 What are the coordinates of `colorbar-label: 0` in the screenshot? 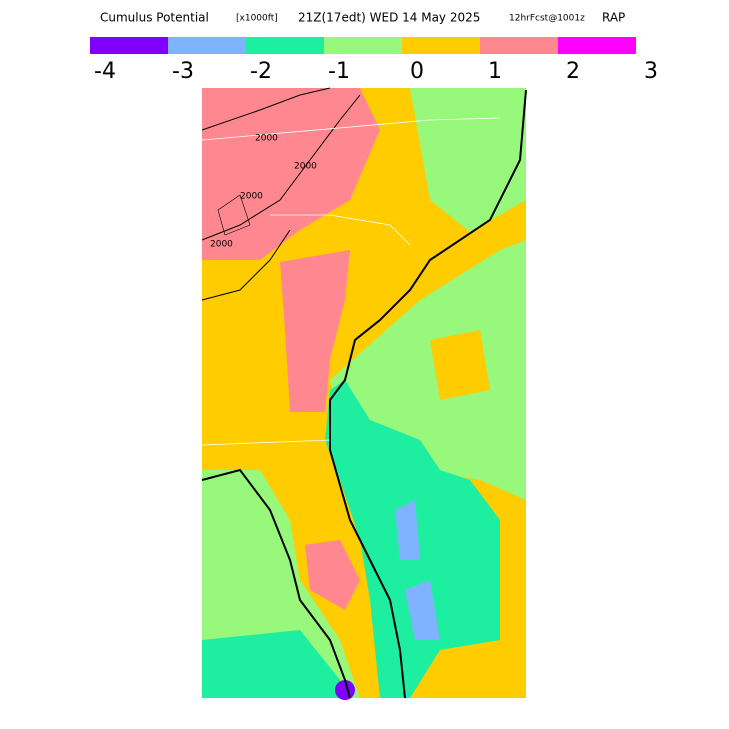 It's located at (417, 71).